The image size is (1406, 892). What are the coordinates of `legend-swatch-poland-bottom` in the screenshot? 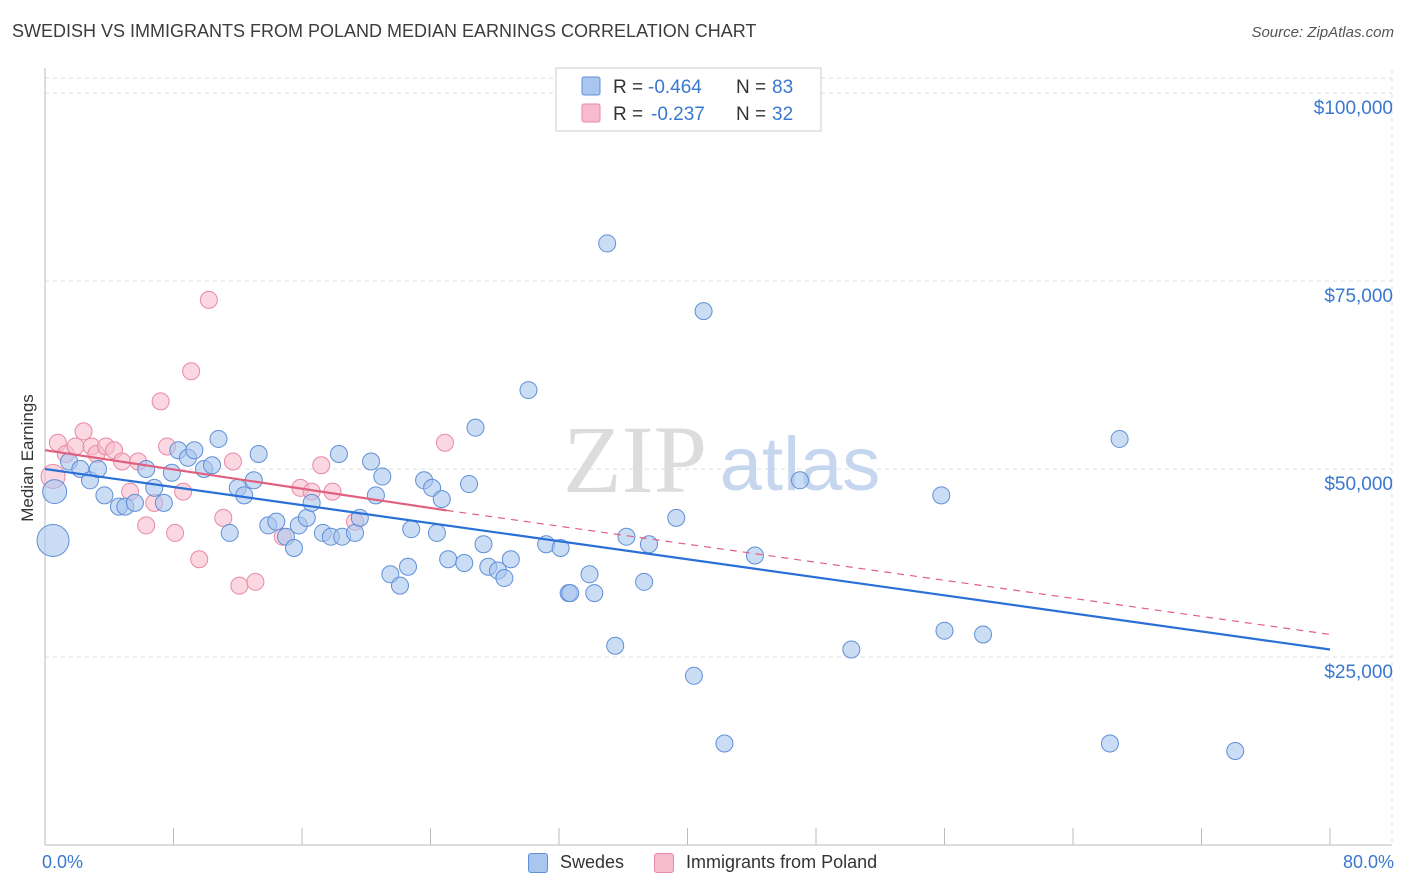 It's located at (664, 862).